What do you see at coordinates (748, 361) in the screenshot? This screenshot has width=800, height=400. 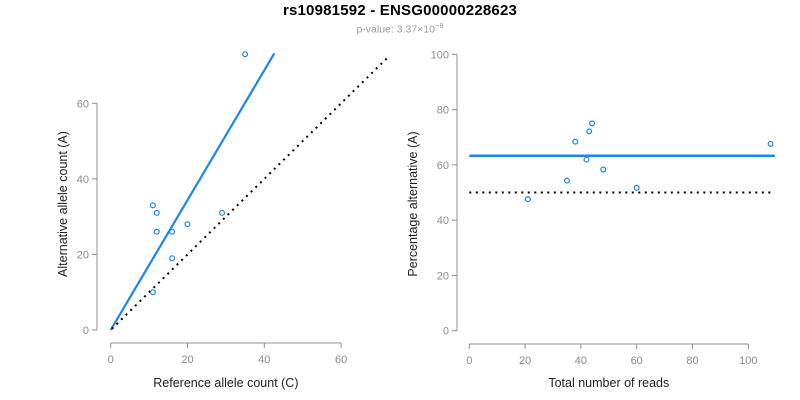 I see `x-tick-label: 100` at bounding box center [748, 361].